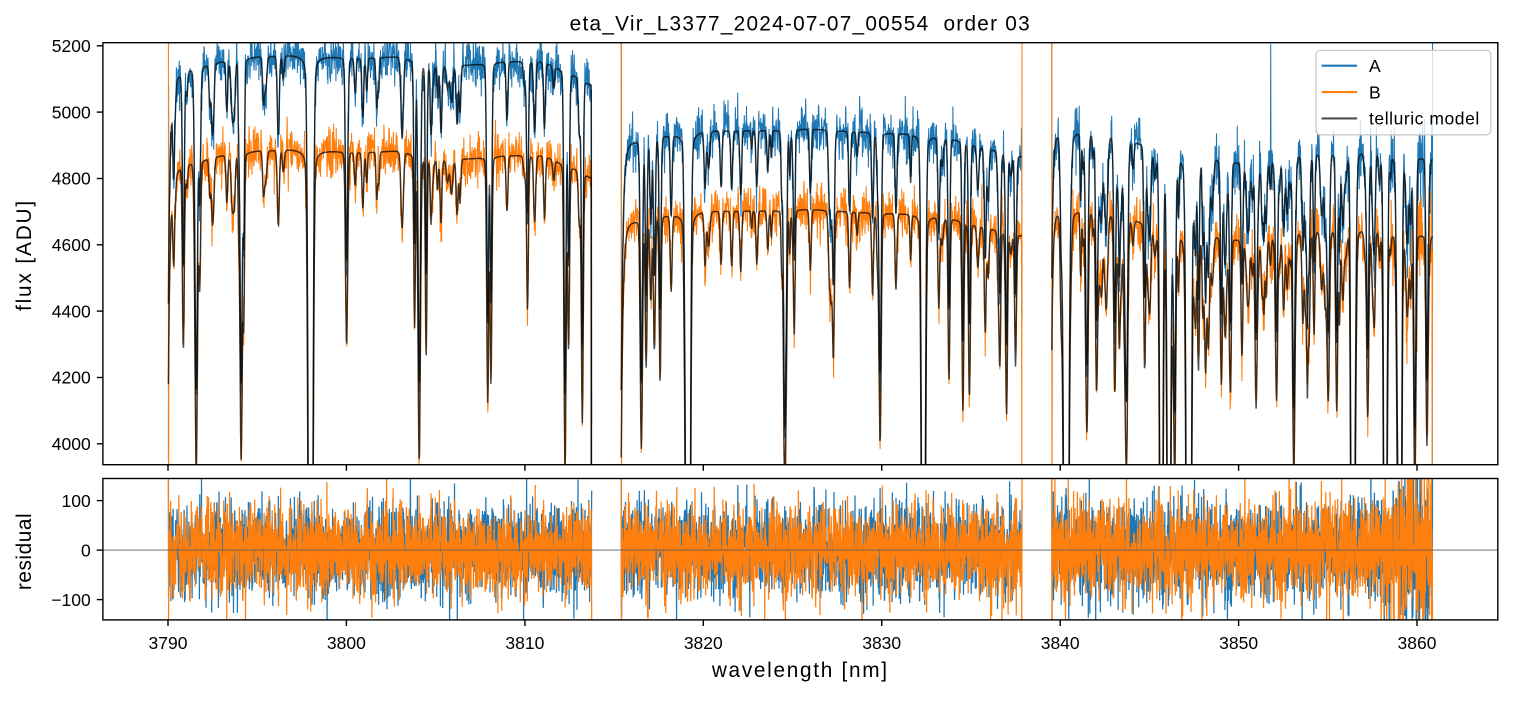  Describe the element at coordinates (1424, 119) in the screenshot. I see `svg-text: telluric model` at that location.